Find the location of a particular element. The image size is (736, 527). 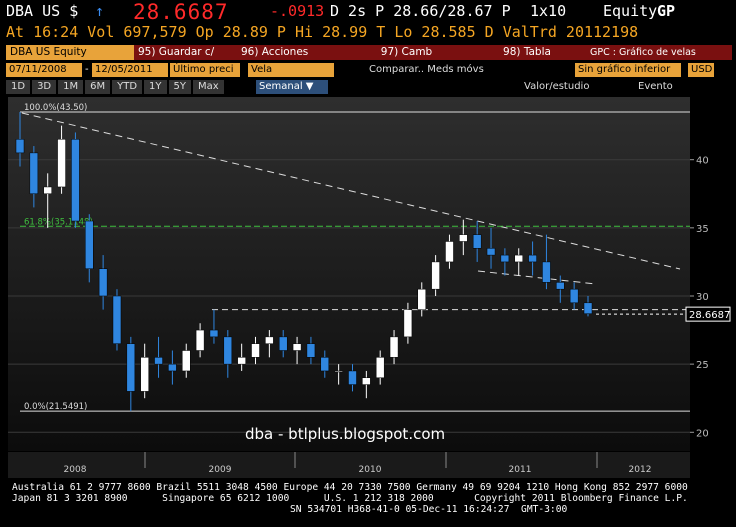

quote: D 2s P 28.66/28.67 P is located at coordinates (420, 11).